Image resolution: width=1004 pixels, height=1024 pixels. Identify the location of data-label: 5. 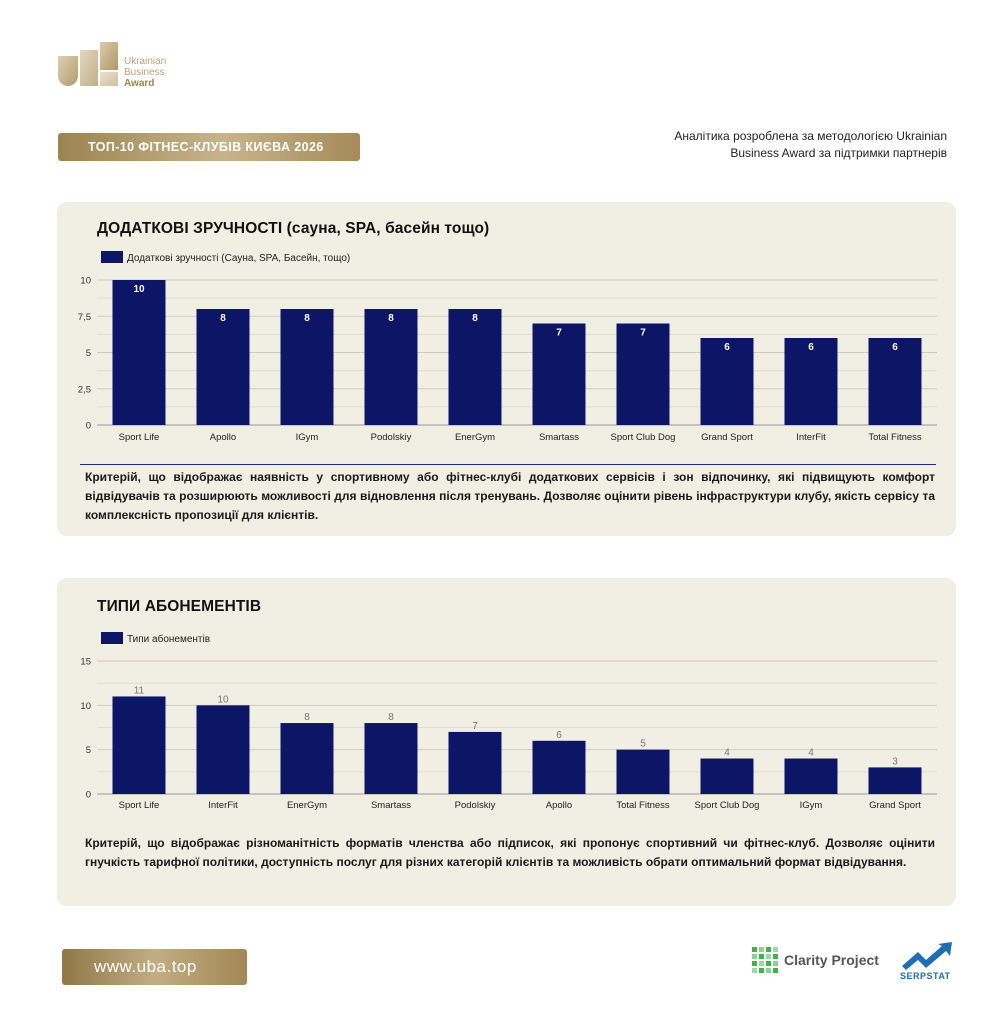
(643, 744).